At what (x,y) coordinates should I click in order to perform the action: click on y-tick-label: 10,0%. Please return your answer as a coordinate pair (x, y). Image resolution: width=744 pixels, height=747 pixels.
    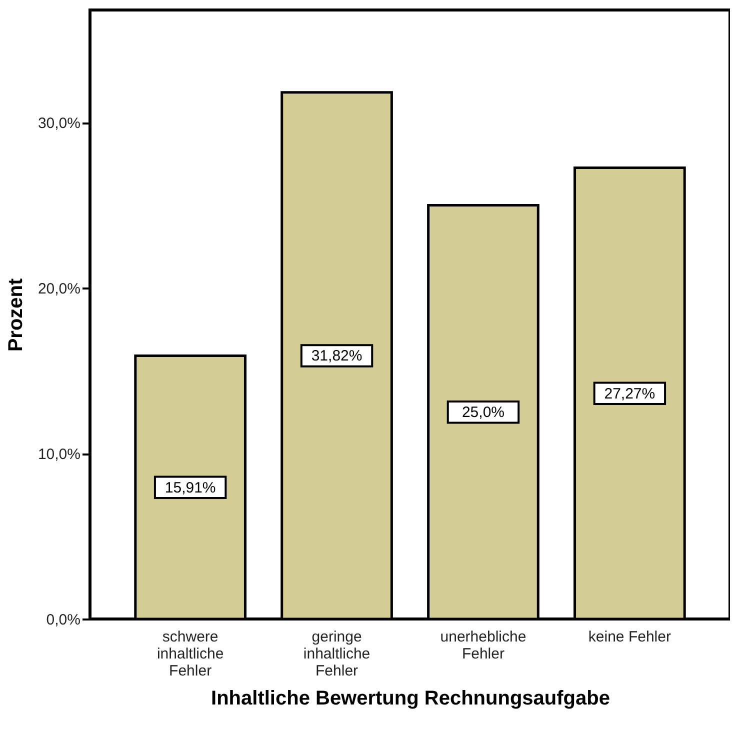
    Looking at the image, I should click on (59, 455).